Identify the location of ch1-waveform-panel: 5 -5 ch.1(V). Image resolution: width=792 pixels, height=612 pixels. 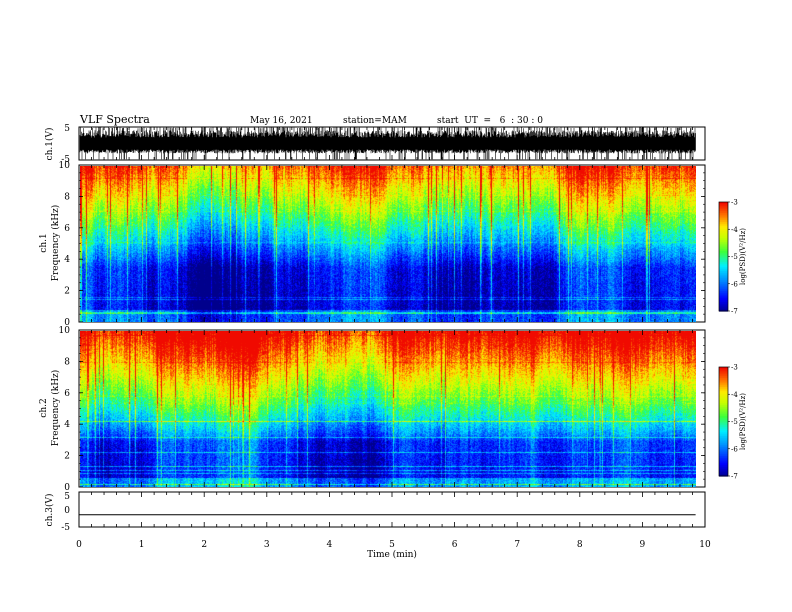
(375, 144).